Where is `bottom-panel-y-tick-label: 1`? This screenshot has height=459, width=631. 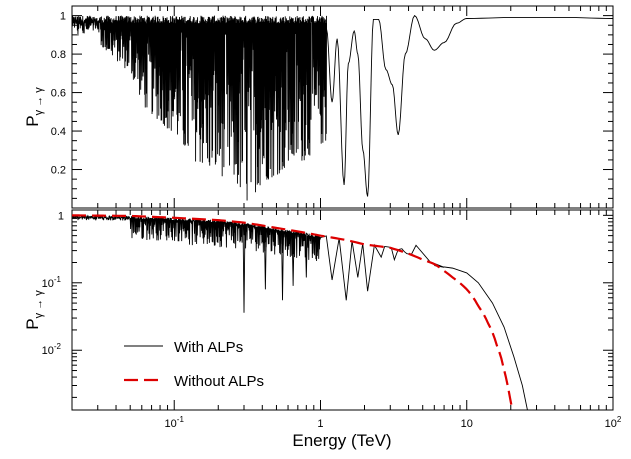 bottom-panel-y-tick-label: 1 is located at coordinates (61, 216).